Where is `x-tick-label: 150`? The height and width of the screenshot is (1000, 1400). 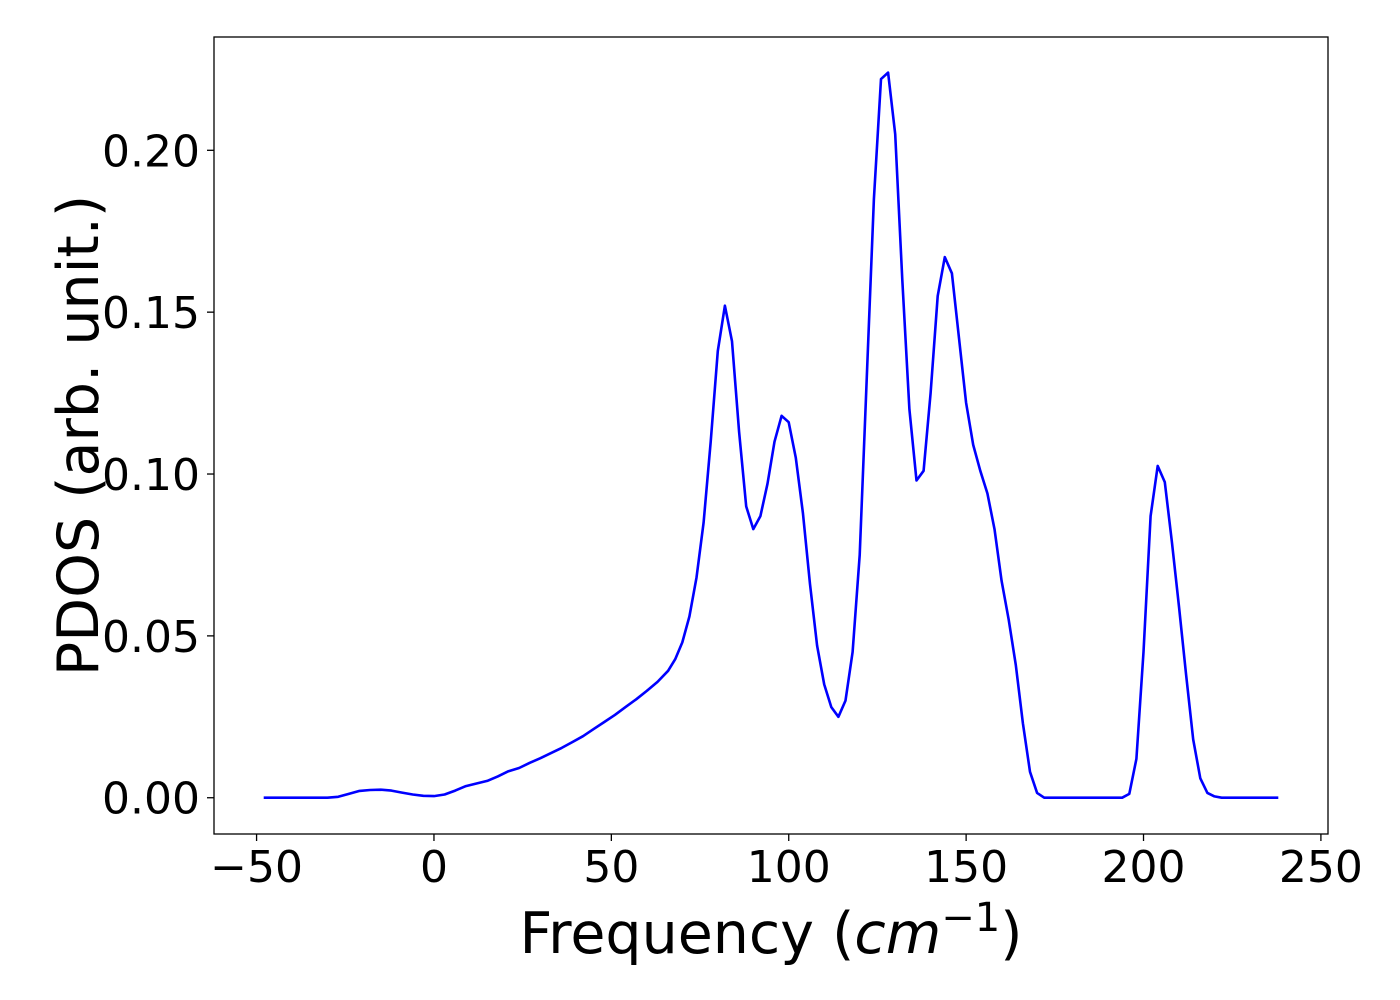 x-tick-label: 150 is located at coordinates (966, 867).